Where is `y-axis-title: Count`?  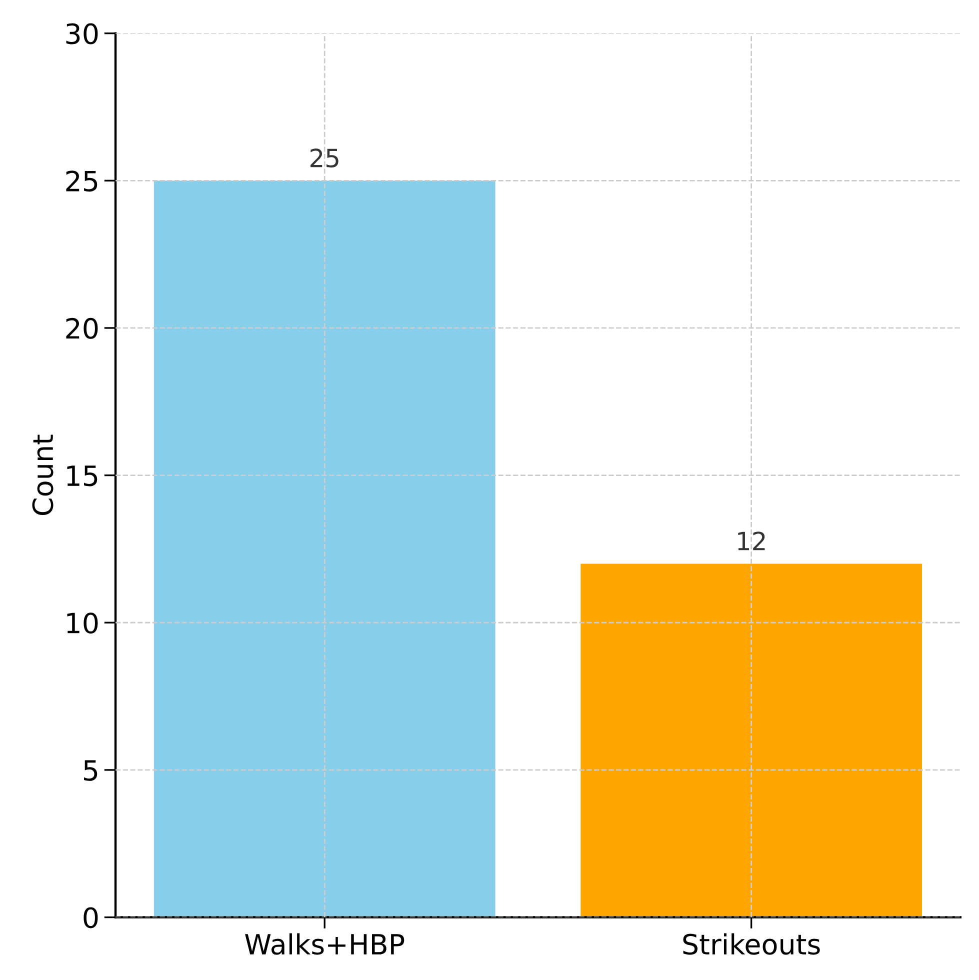
y-axis-title: Count is located at coordinates (43, 474).